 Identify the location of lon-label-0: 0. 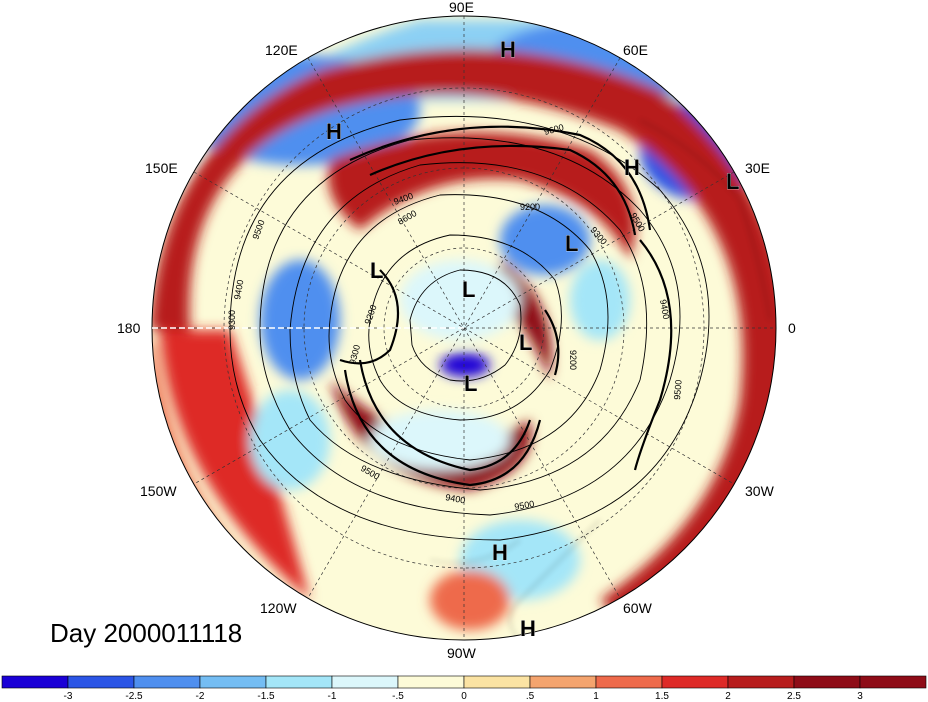
(792, 328).